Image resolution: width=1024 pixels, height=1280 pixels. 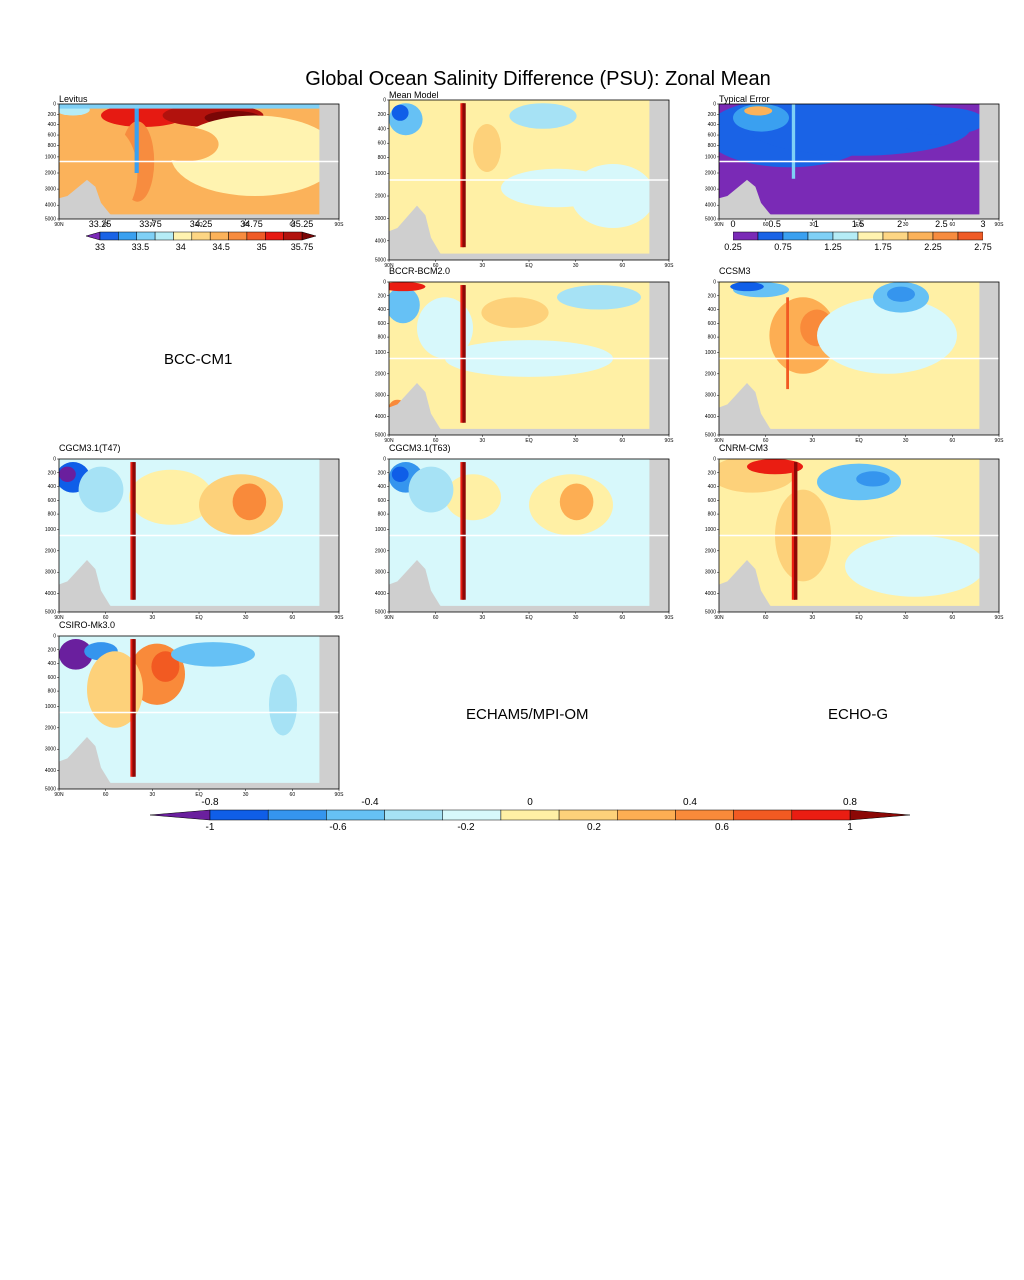 I want to click on colorbar-top-label: 33.75, so click(x=150, y=224).